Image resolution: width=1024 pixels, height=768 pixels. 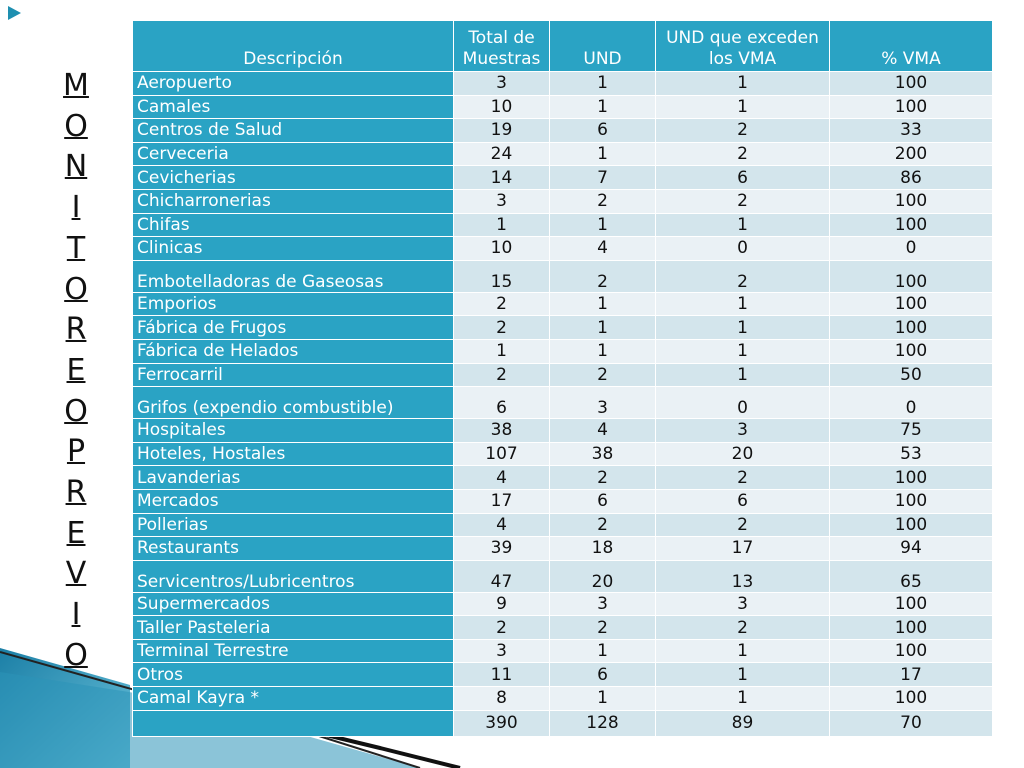 What do you see at coordinates (293, 201) in the screenshot?
I see `row-label: Chicharronerias` at bounding box center [293, 201].